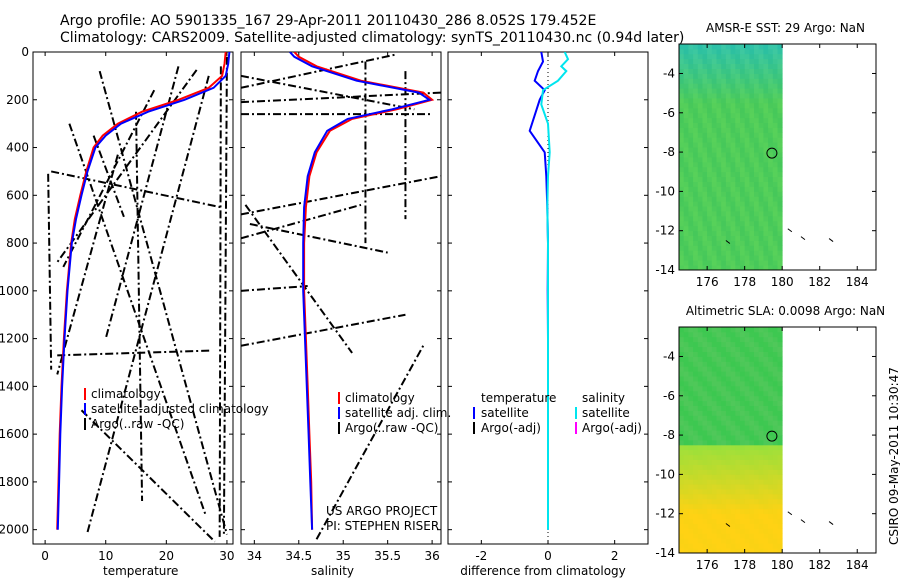  Describe the element at coordinates (391, 428) in the screenshot. I see `salinity-legend-label: Argo(..raw -QC)` at that location.